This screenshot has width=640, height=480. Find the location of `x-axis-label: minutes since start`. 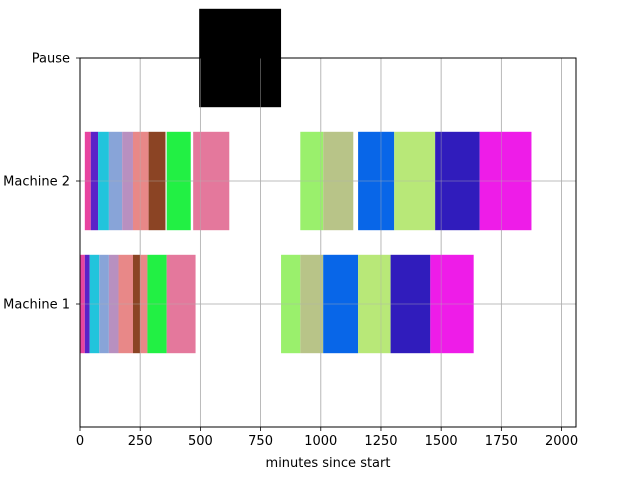

x-axis-label: minutes since start is located at coordinates (328, 463).